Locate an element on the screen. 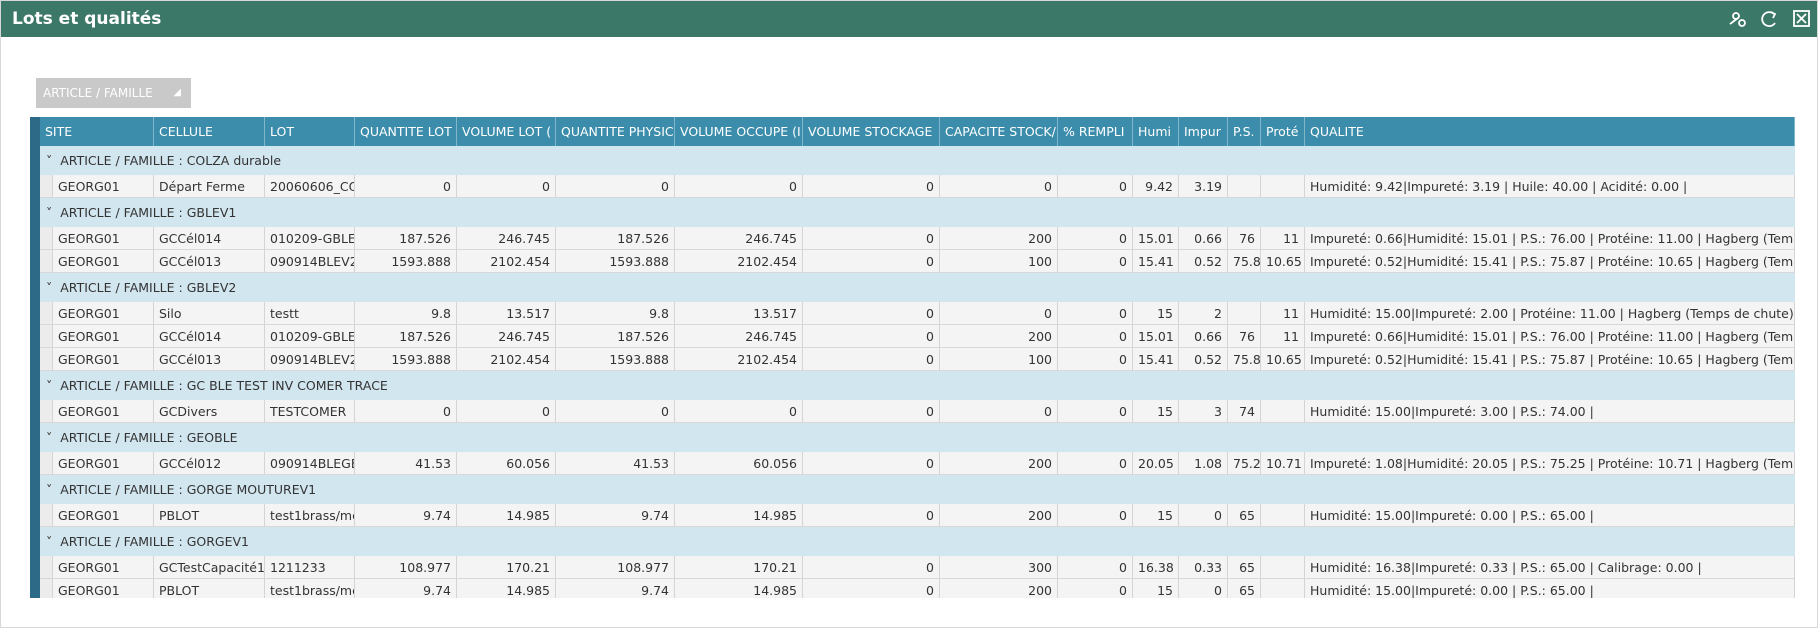 The image size is (1818, 628). group-row: ˅ ARTICLE / FAMILLE : GEOBLE is located at coordinates (912, 437).